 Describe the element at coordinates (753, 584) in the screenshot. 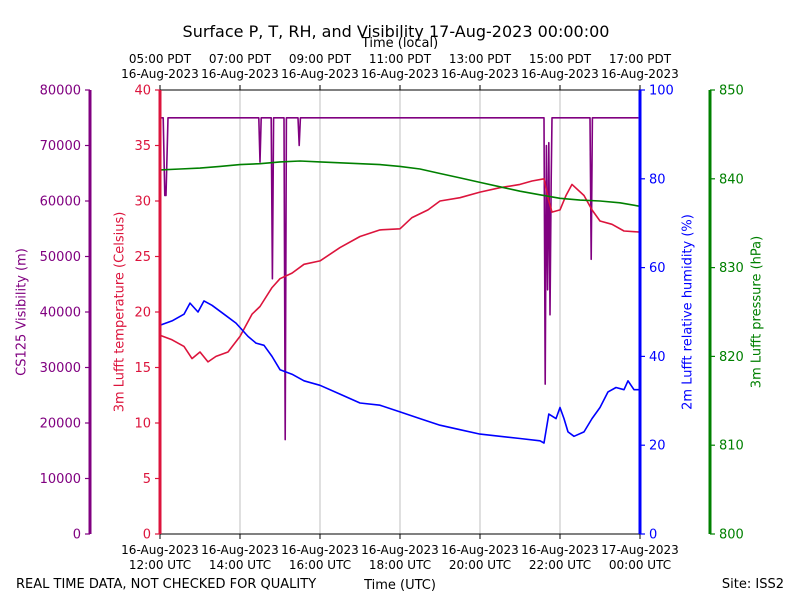

I see `site-label: Site: ISS2` at that location.